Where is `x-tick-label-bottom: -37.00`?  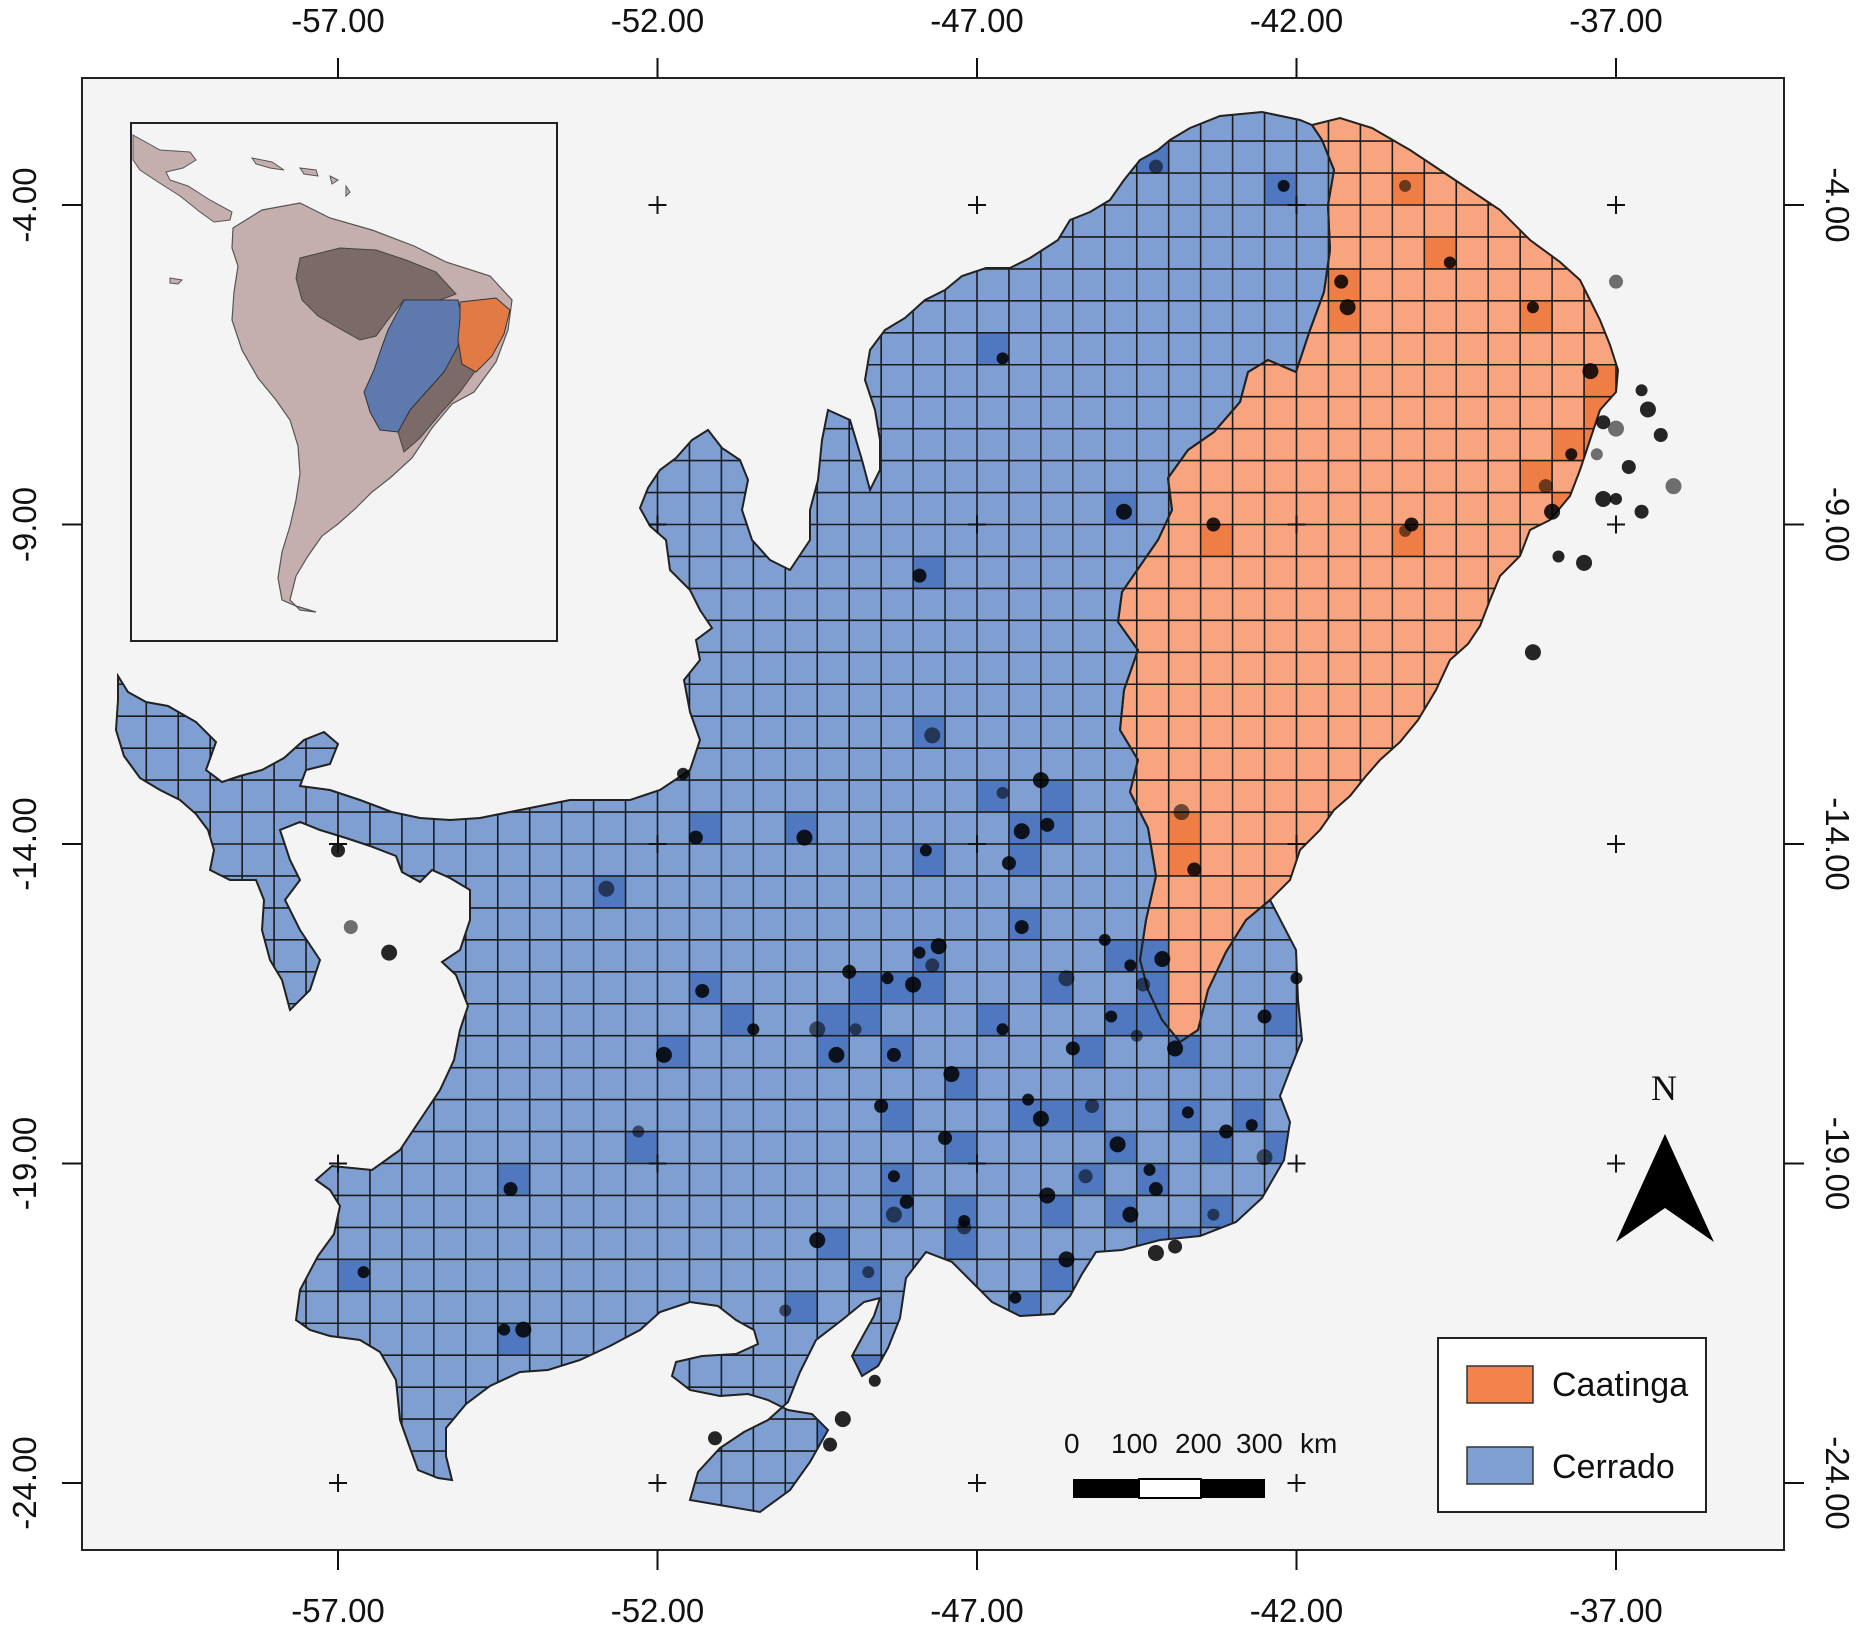
x-tick-label-bottom: -37.00 is located at coordinates (1616, 1610).